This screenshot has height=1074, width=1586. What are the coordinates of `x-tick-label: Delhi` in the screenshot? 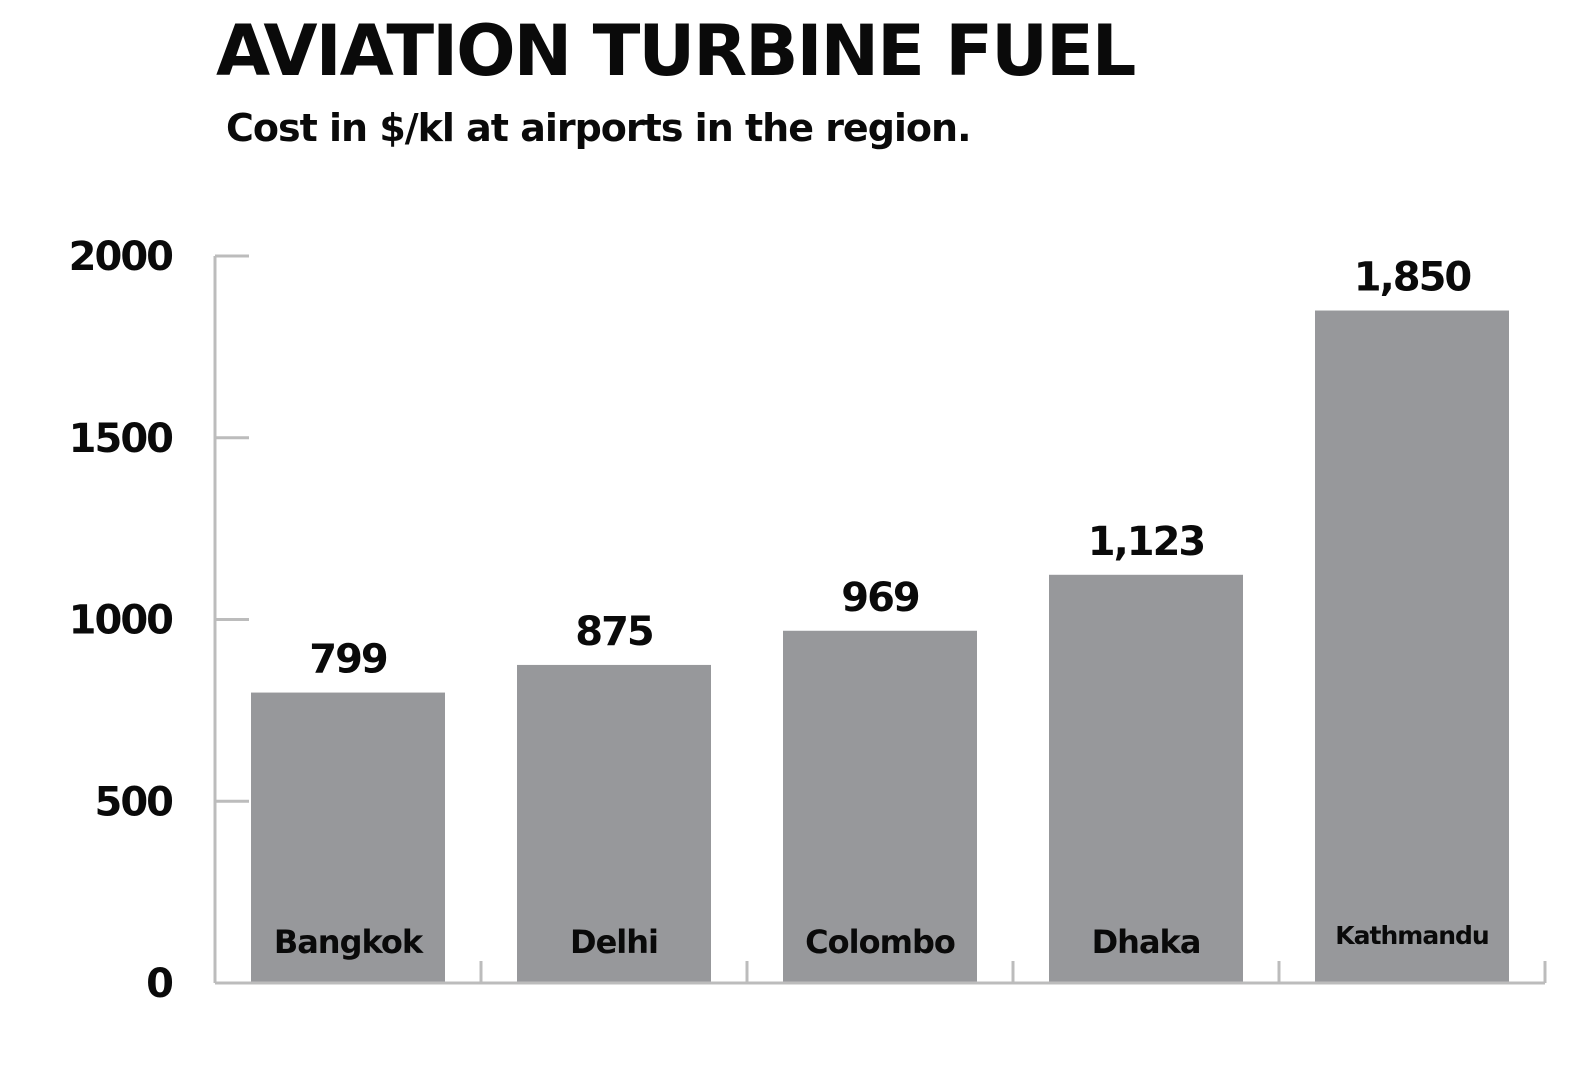 It's located at (614, 942).